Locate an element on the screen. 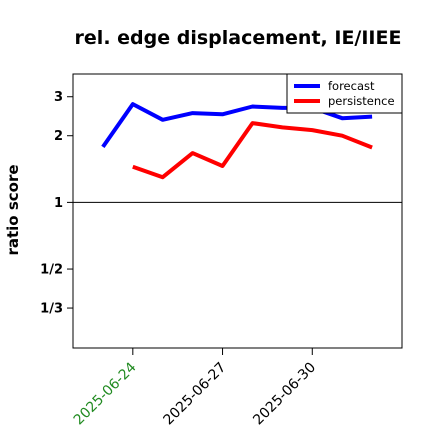 The height and width of the screenshot is (440, 440). y-tick-label: 3 is located at coordinates (58, 97).